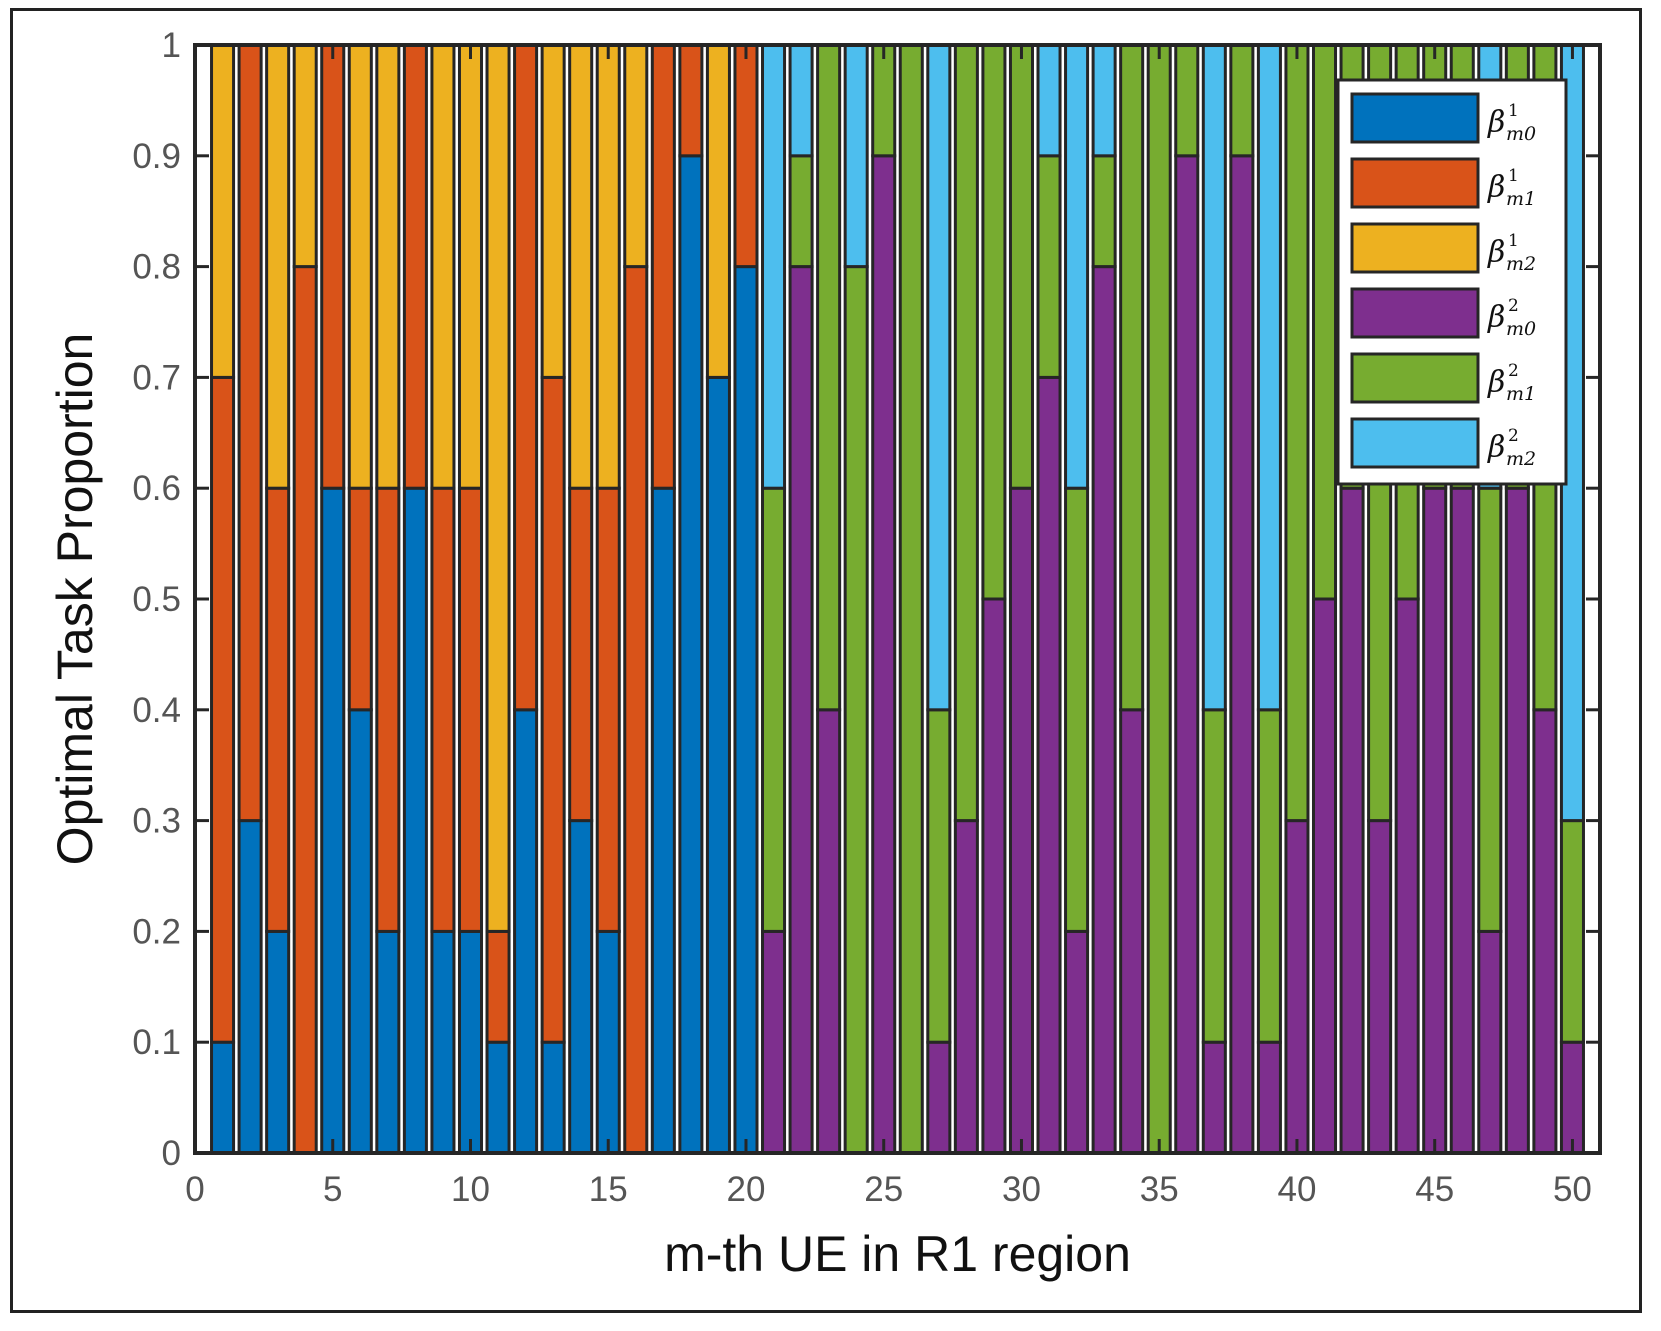  Describe the element at coordinates (1269, 876) in the screenshot. I see `bar-ue39-series5` at that location.